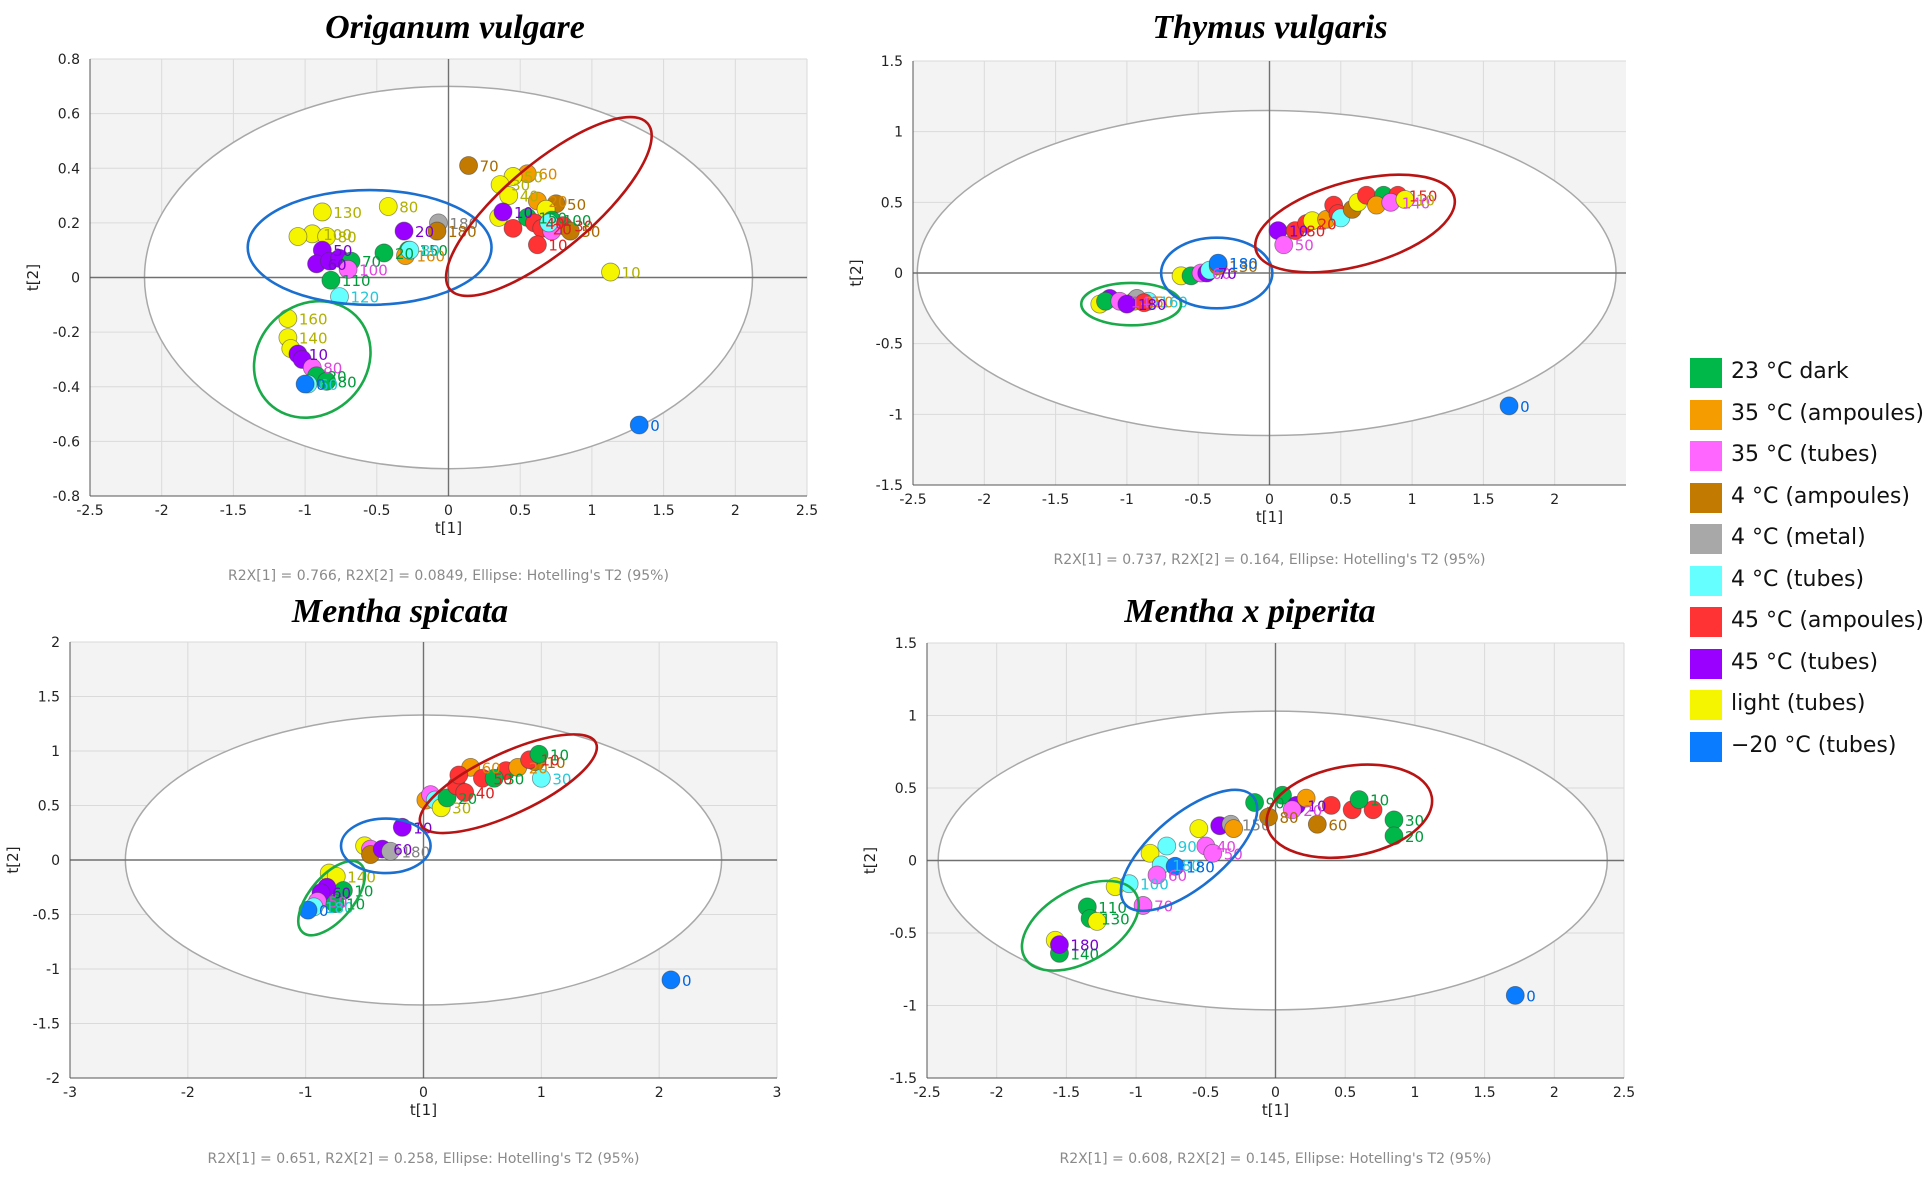  Describe the element at coordinates (373, 270) in the screenshot. I see `point-label: 100` at that location.